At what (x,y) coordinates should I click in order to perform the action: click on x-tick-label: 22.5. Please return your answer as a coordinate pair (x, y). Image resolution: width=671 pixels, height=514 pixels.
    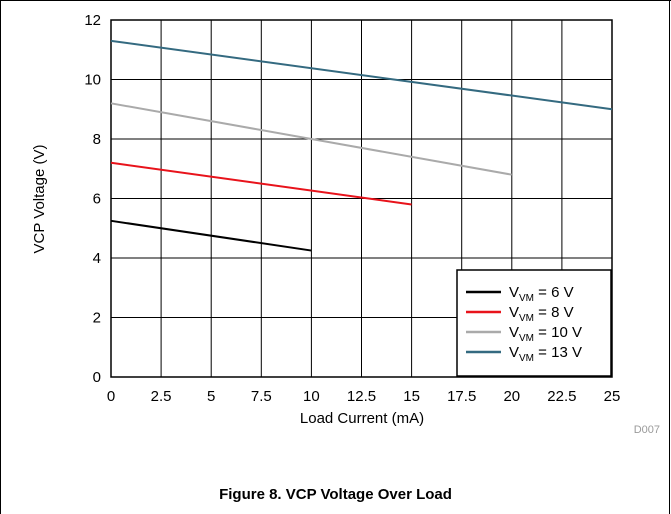
    Looking at the image, I should click on (561, 396).